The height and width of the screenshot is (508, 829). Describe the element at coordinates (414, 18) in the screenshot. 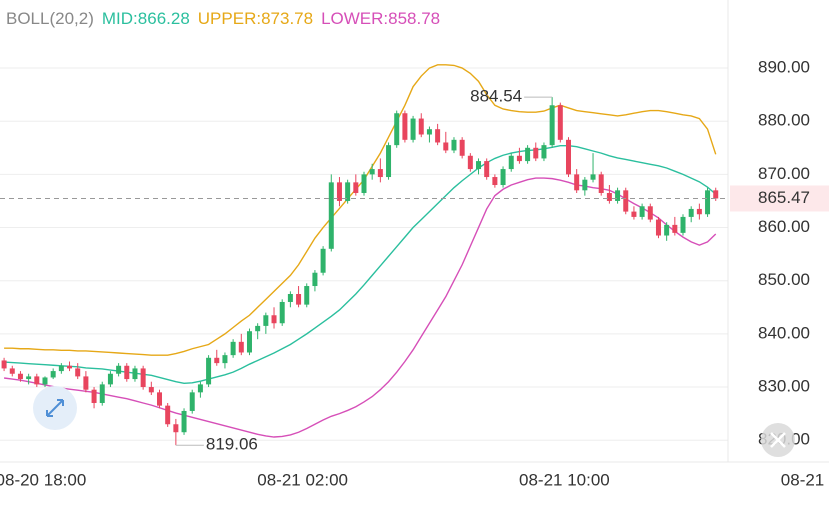

I see `legend-value: 858.78` at that location.